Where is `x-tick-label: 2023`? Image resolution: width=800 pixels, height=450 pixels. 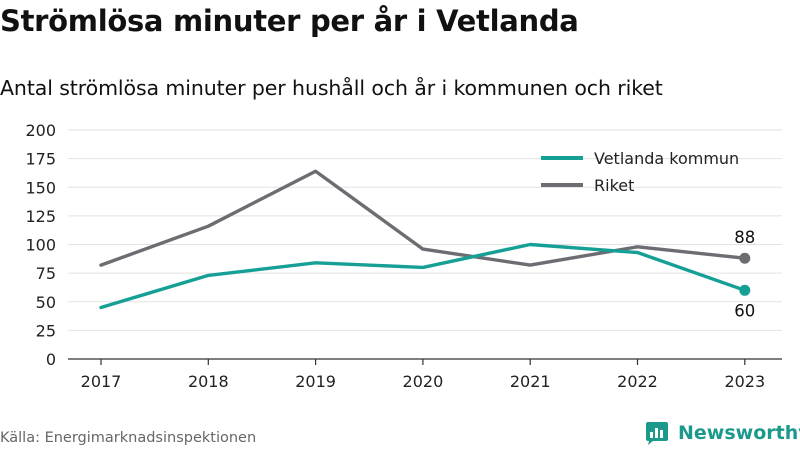 x-tick-label: 2023 is located at coordinates (744, 381).